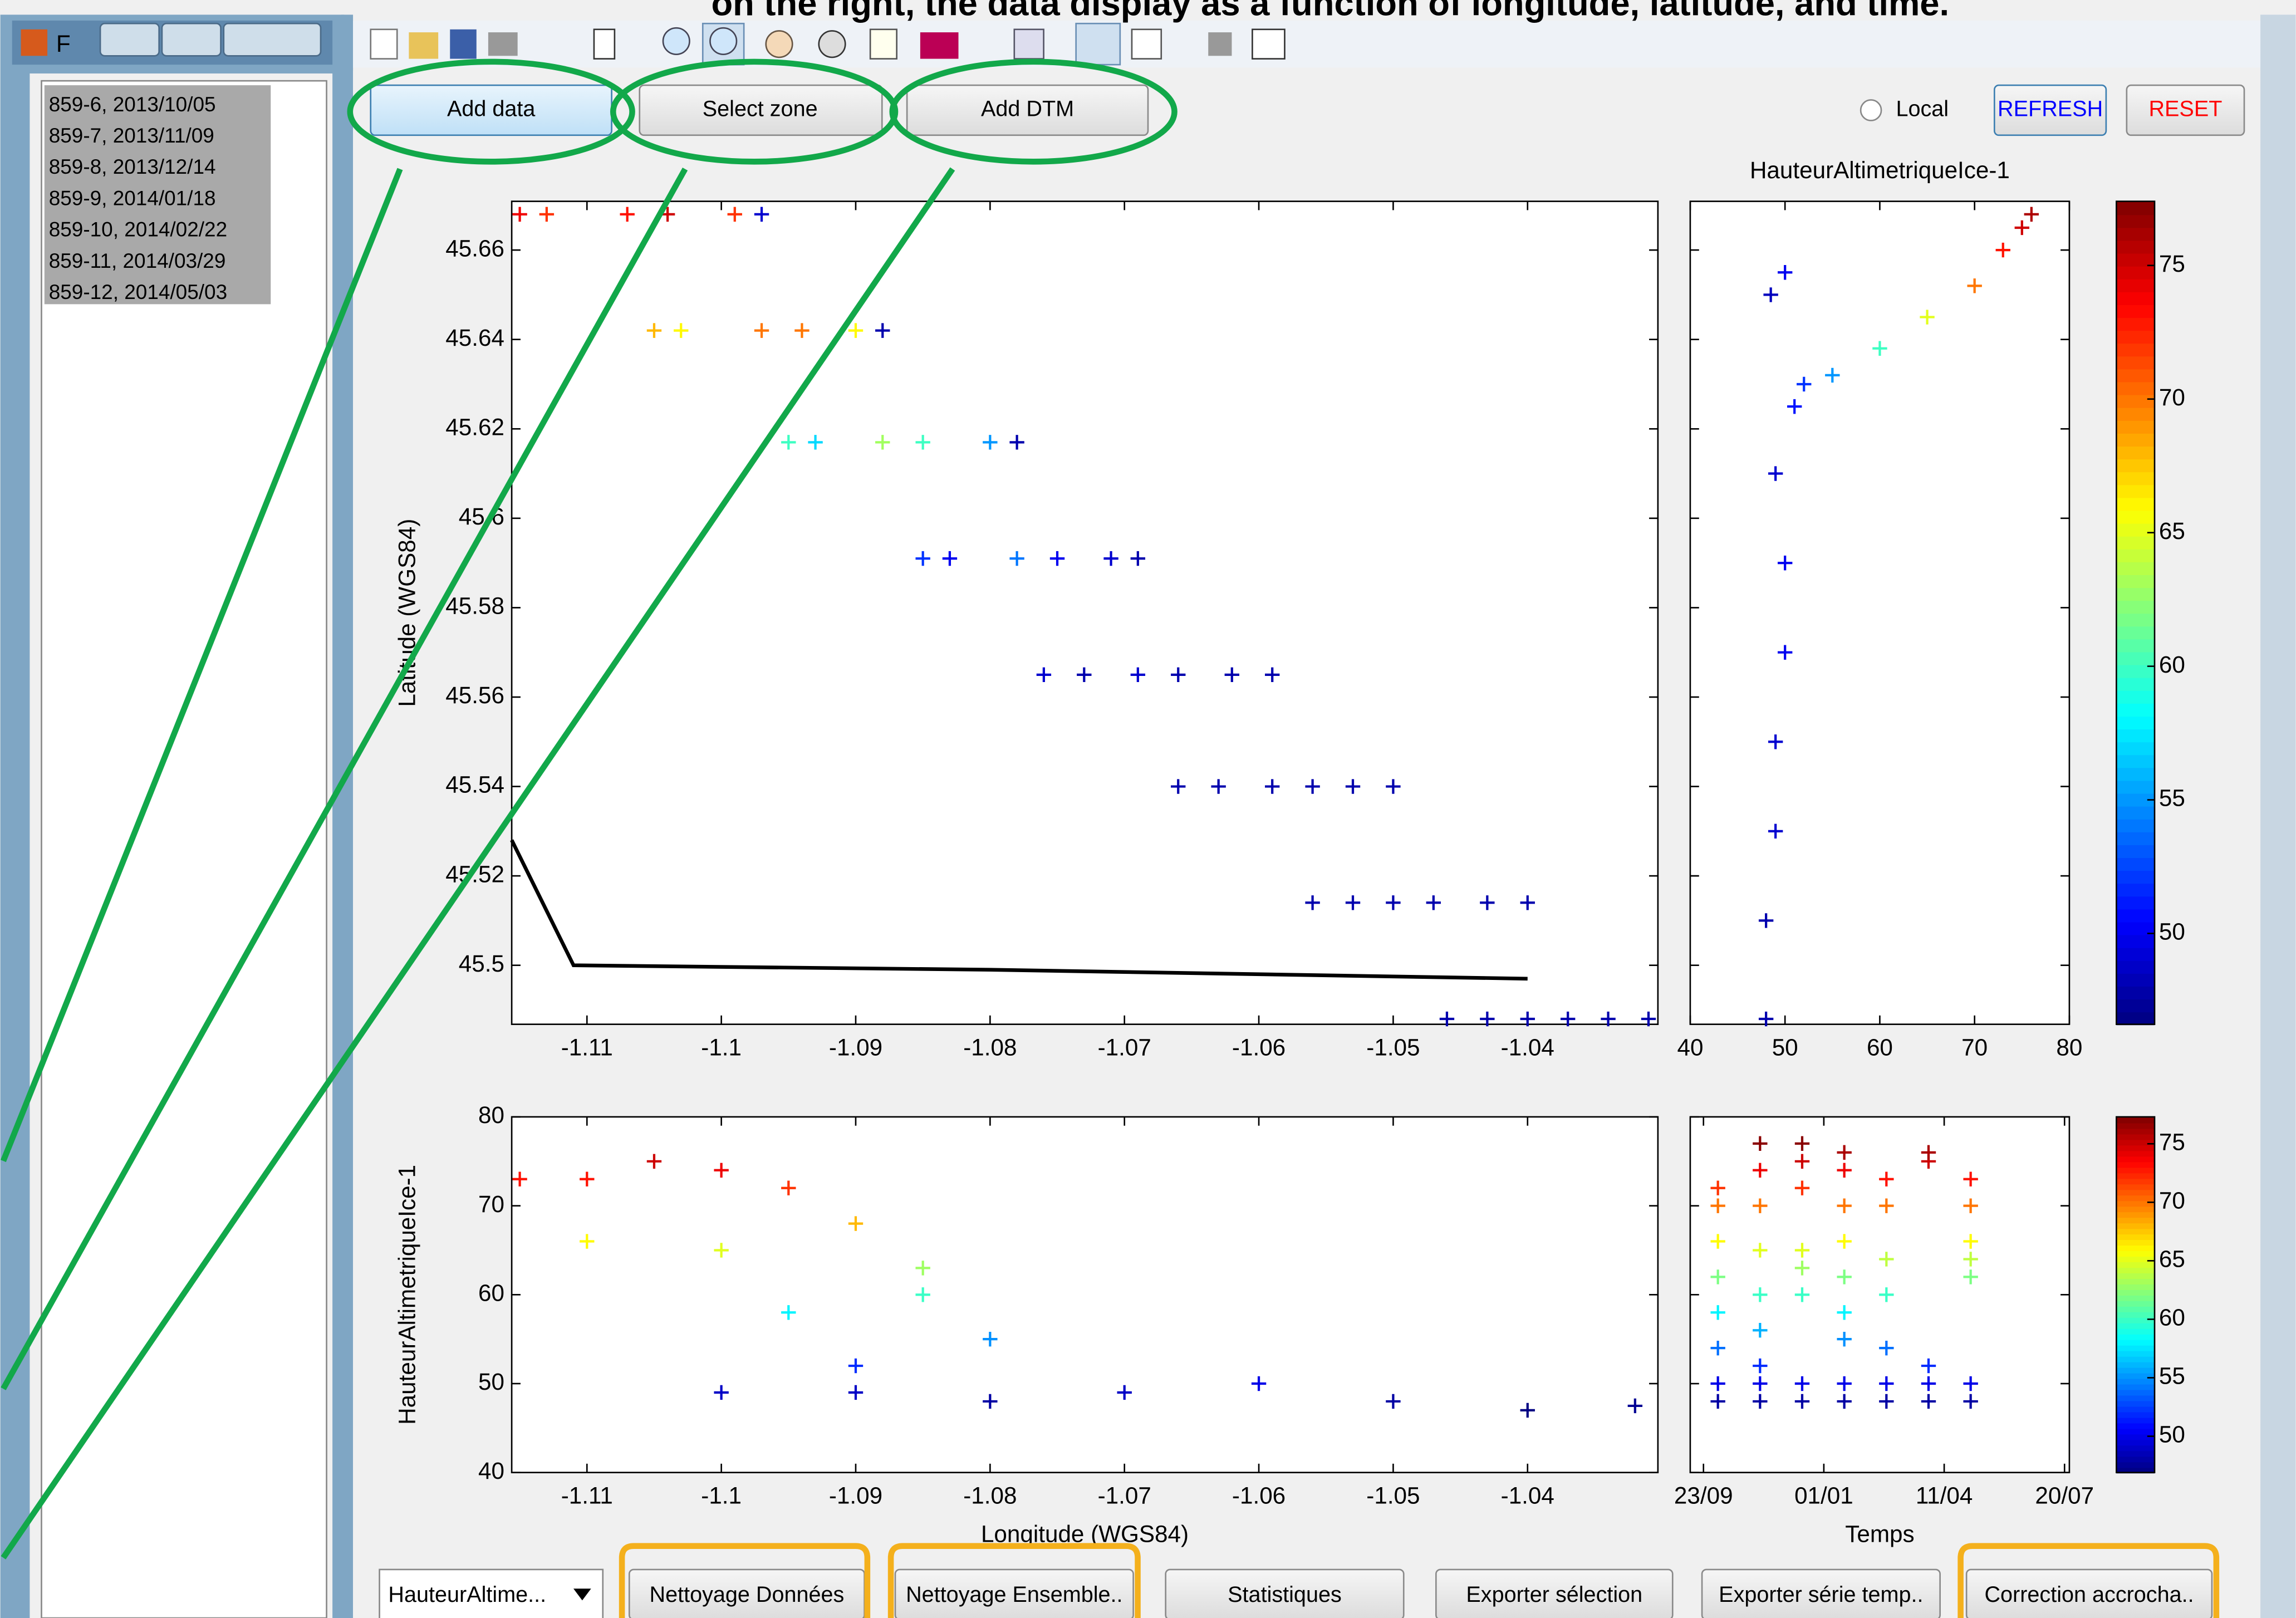  What do you see at coordinates (1923, 109) in the screenshot?
I see `radio-label: Local` at bounding box center [1923, 109].